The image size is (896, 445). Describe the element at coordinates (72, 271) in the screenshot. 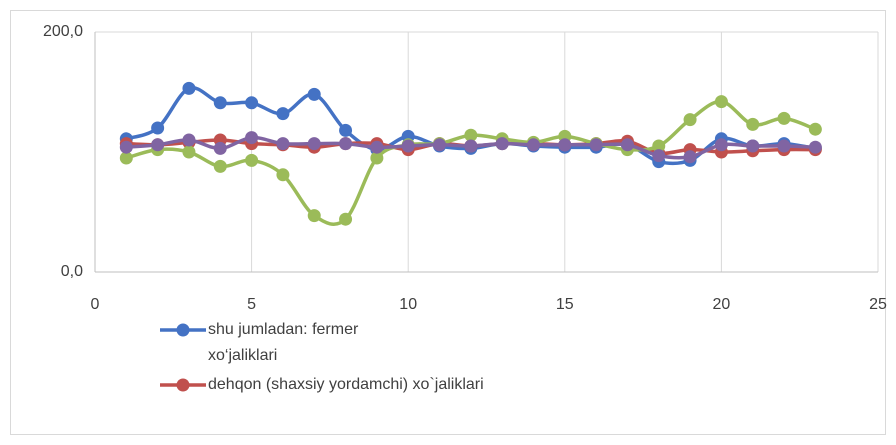

I see `y-tick-label: 0,0` at that location.